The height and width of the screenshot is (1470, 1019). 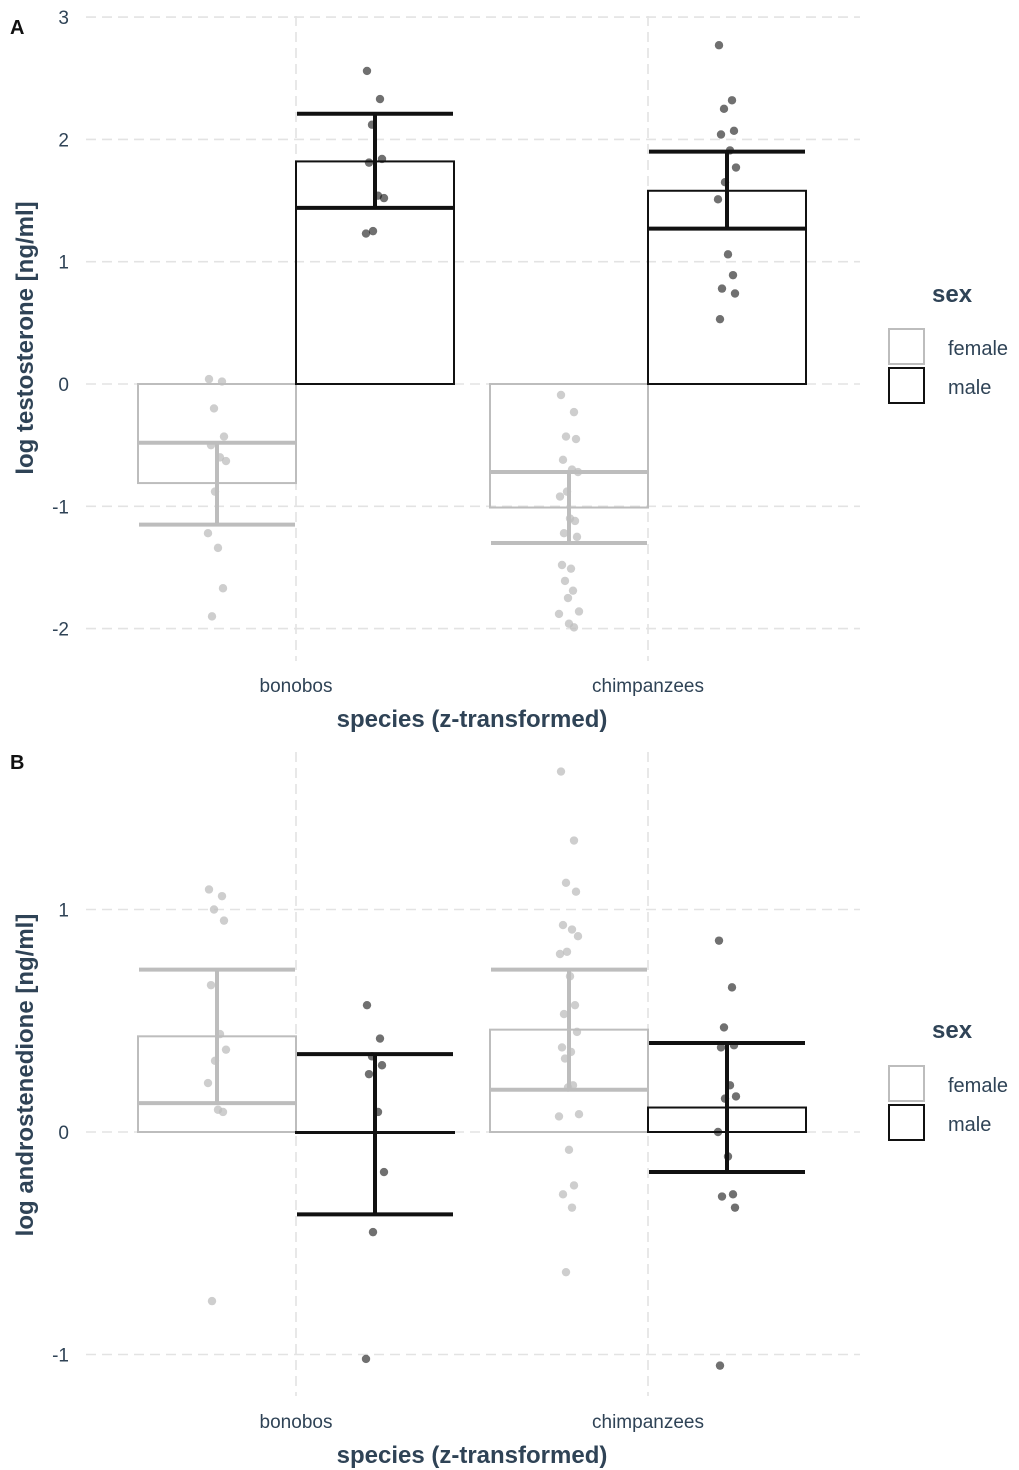 I want to click on y-tick-labels: -1 0 1, so click(x=60, y=1134).